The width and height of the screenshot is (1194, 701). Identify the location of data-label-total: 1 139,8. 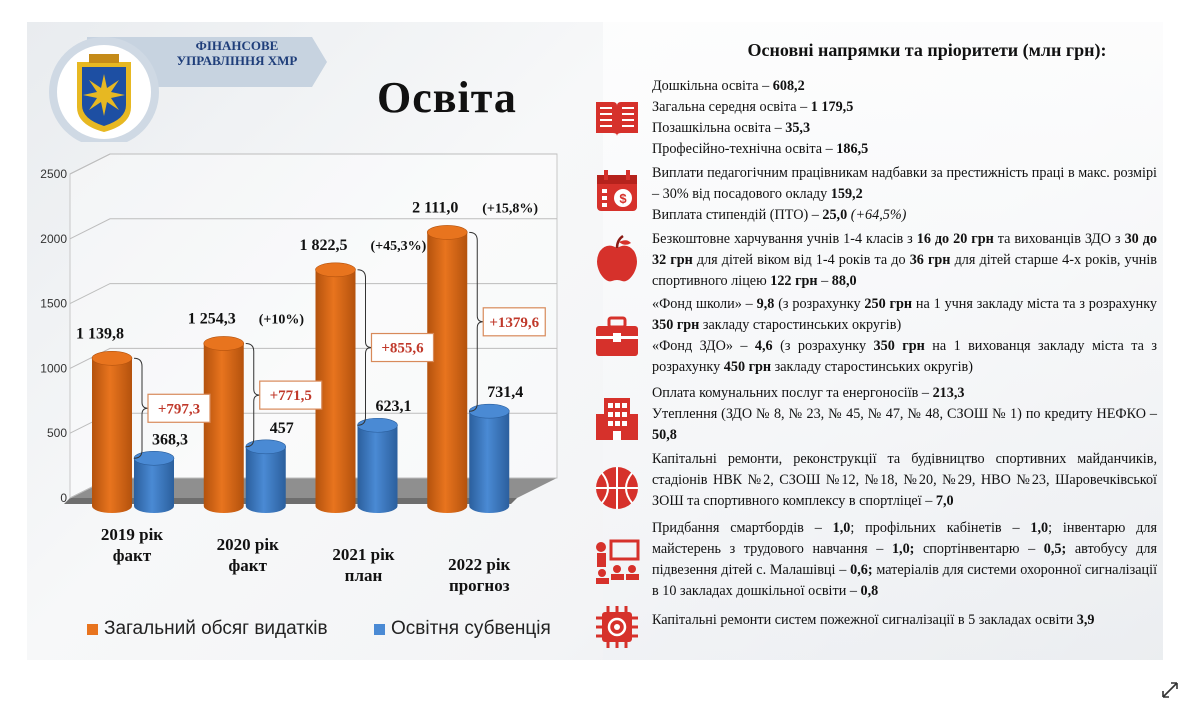
(100, 333).